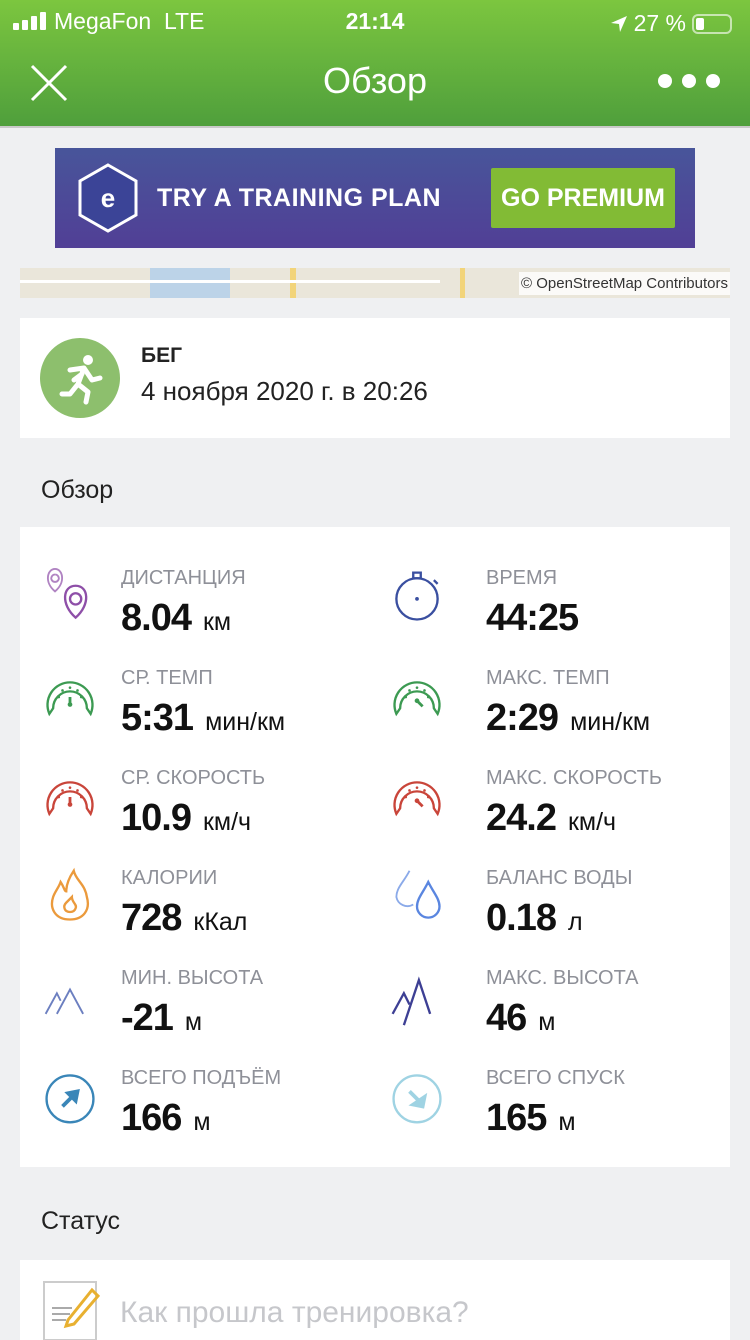  I want to click on metric-distance-pins: ДИСТАНЦИЯ 8.04 км, so click(192, 583).